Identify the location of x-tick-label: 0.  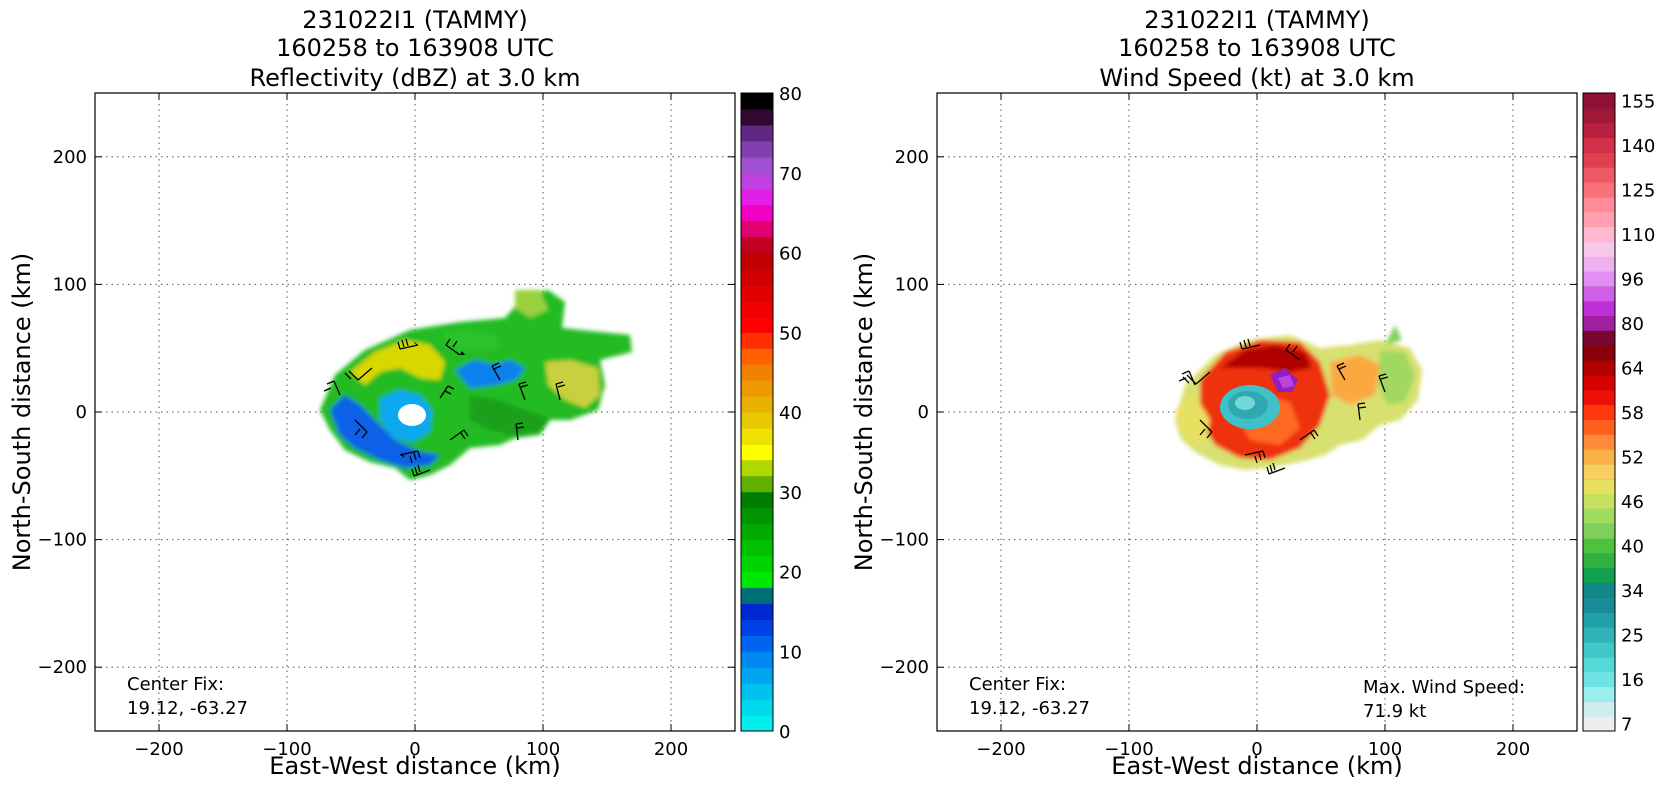
(1256, 749).